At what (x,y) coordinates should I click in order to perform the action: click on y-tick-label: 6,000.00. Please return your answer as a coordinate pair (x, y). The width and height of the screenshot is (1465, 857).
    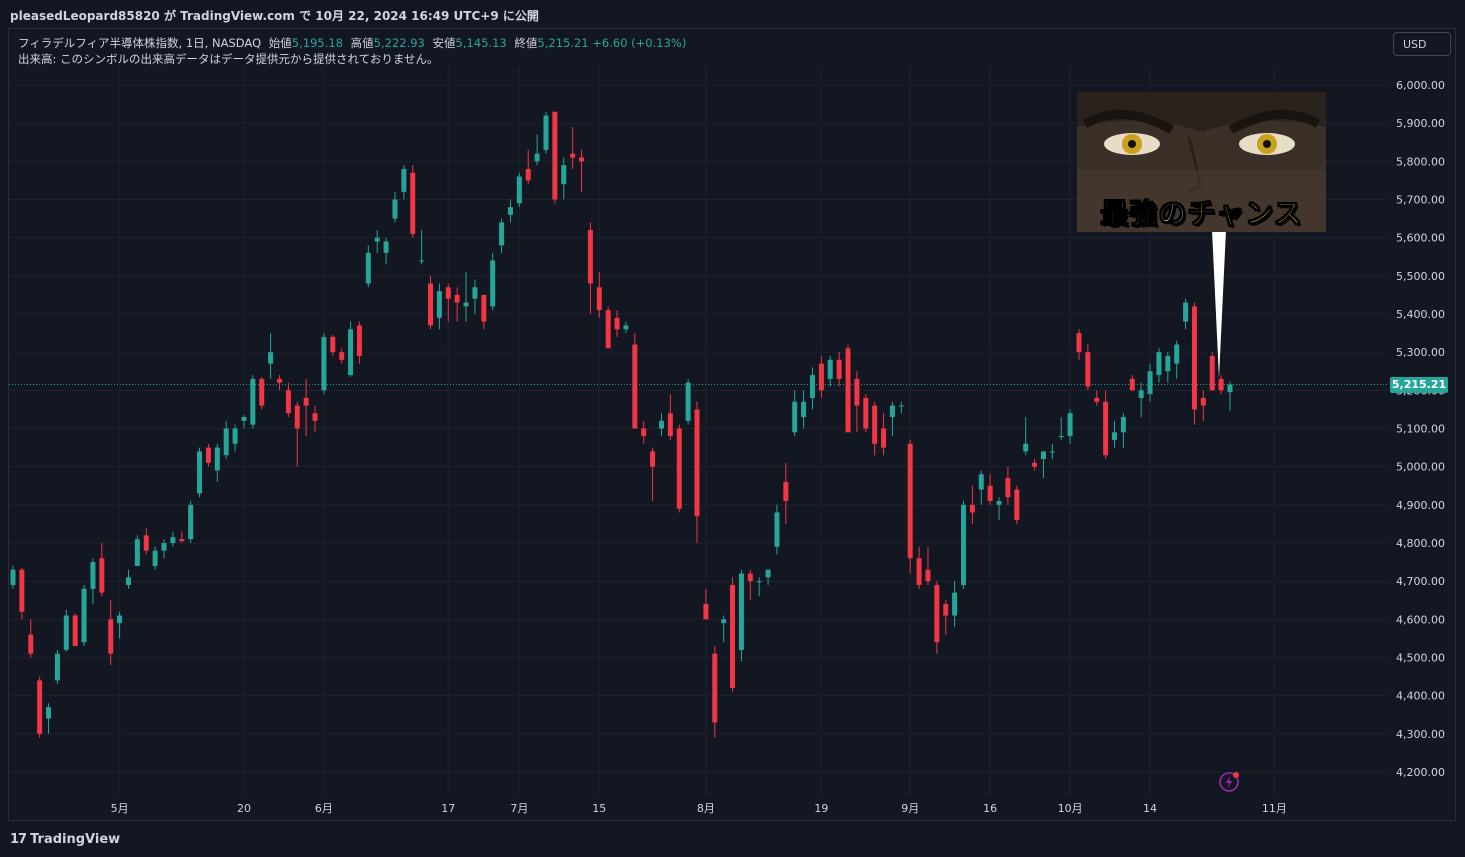
    Looking at the image, I should click on (1420, 85).